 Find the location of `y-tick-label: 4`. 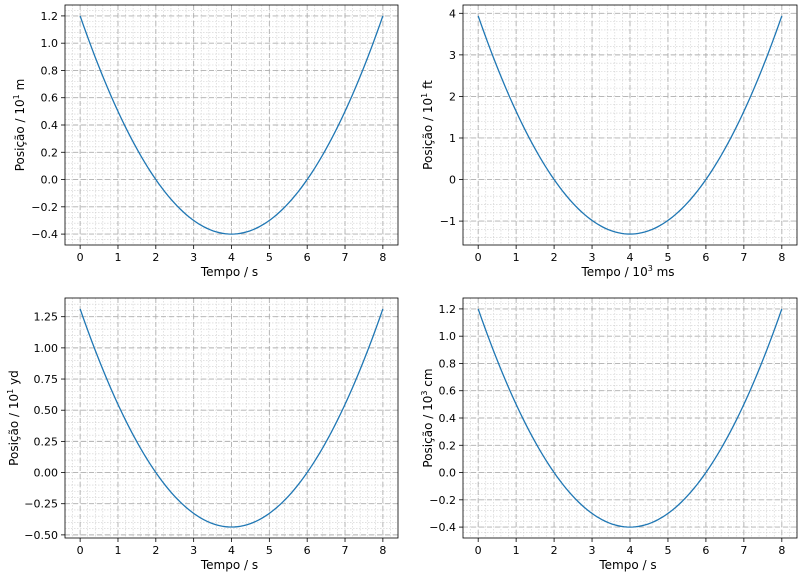

y-tick-label: 4 is located at coordinates (452, 13).